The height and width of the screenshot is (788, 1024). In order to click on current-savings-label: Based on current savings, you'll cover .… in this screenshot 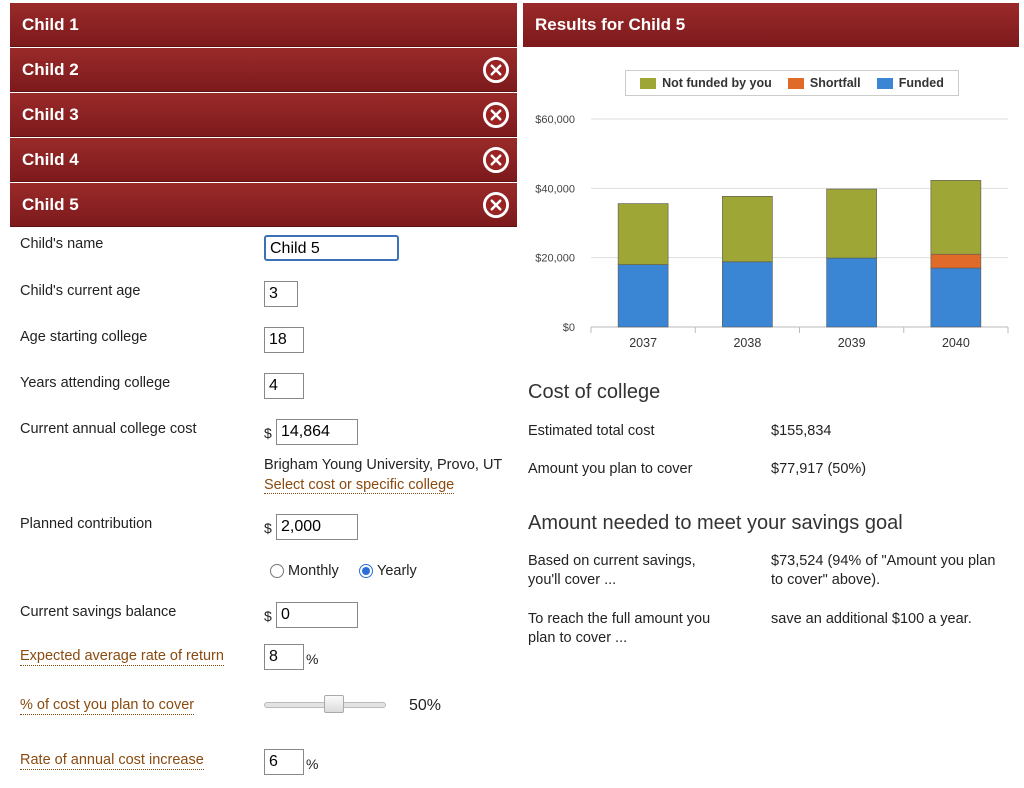, I will do `click(612, 570)`.